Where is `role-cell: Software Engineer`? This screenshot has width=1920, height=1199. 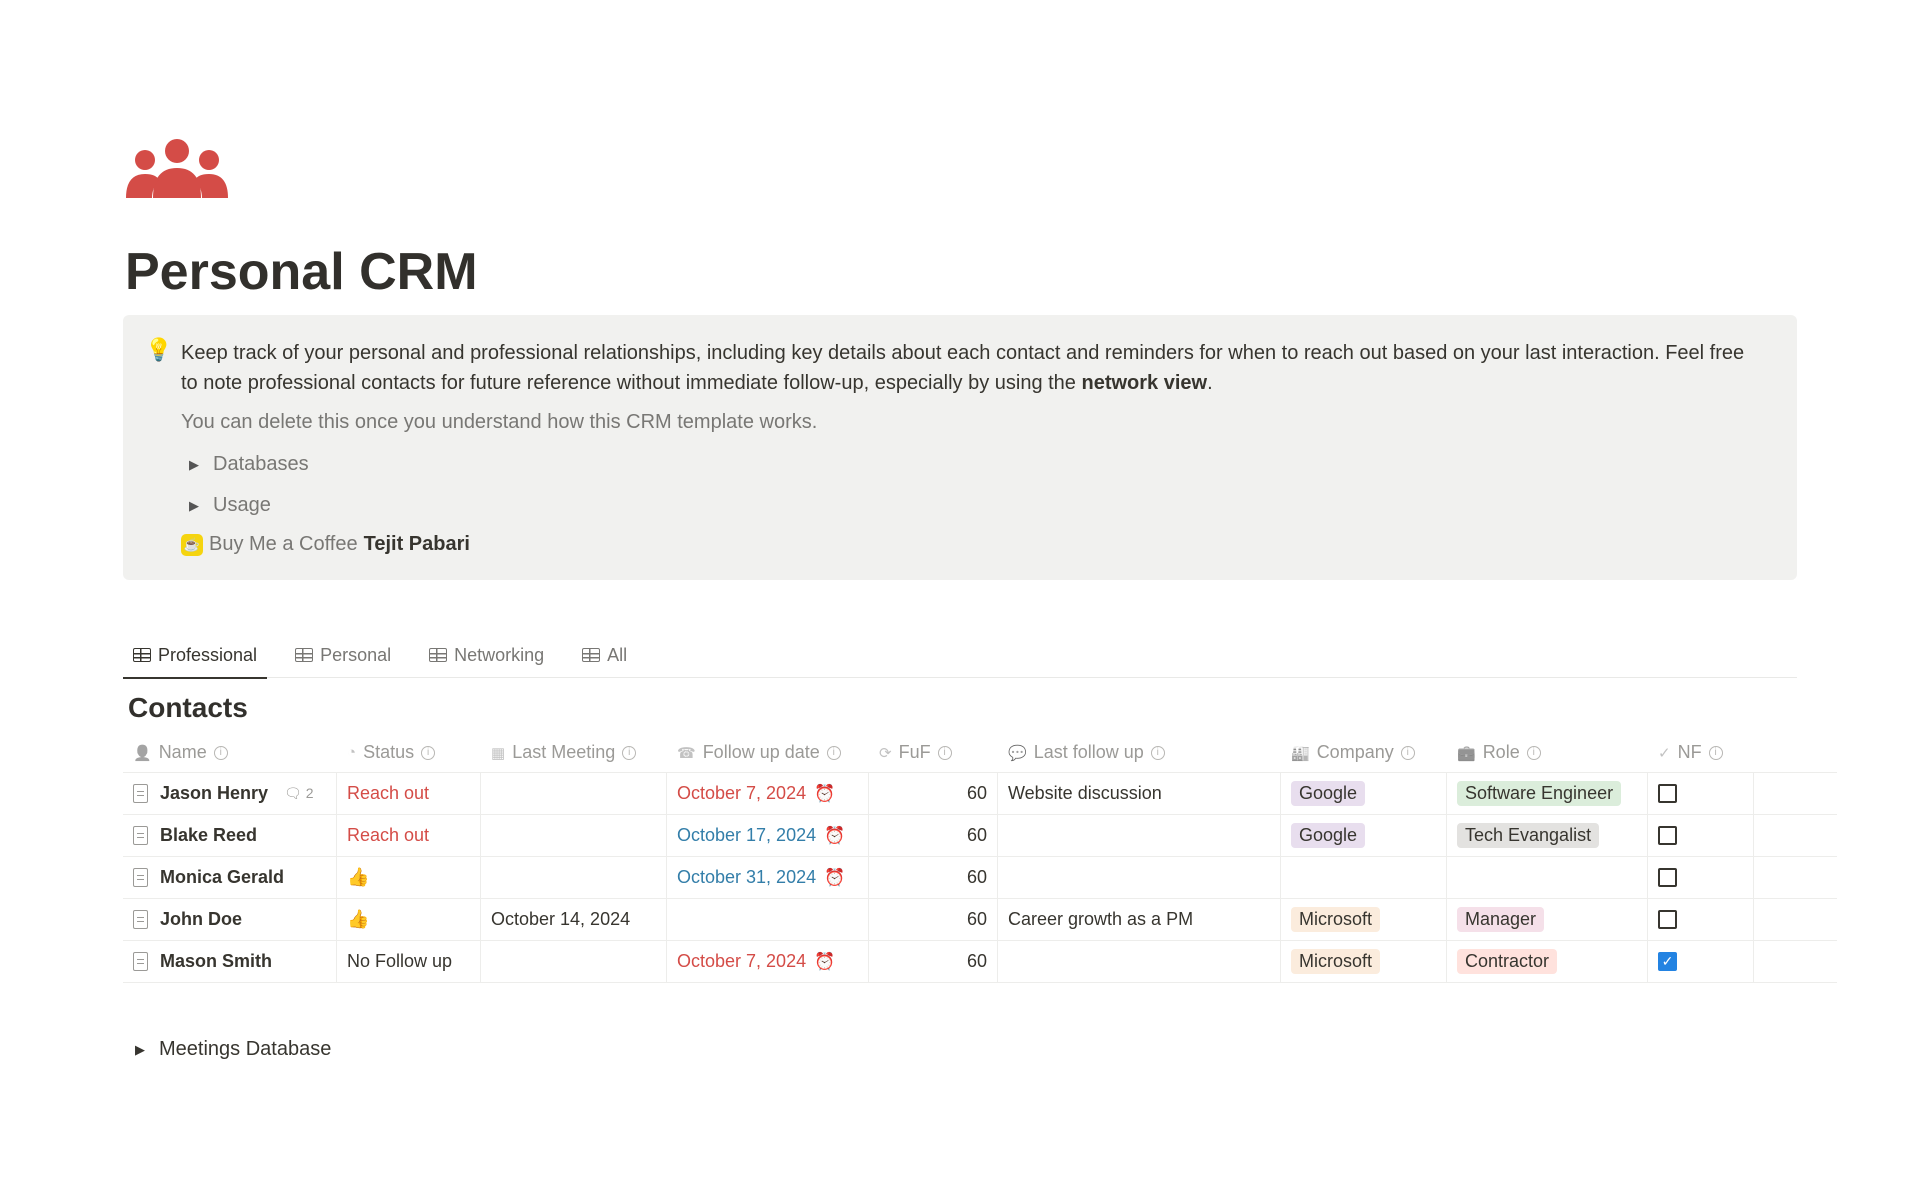
role-cell: Software Engineer is located at coordinates (1547, 793).